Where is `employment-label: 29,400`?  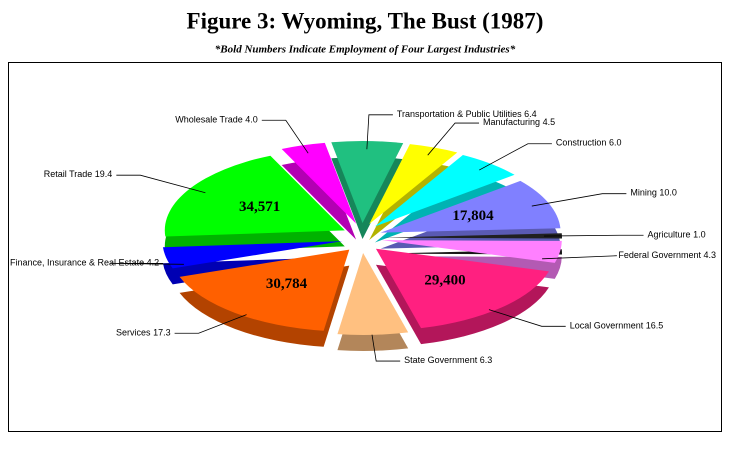
employment-label: 29,400 is located at coordinates (444, 280).